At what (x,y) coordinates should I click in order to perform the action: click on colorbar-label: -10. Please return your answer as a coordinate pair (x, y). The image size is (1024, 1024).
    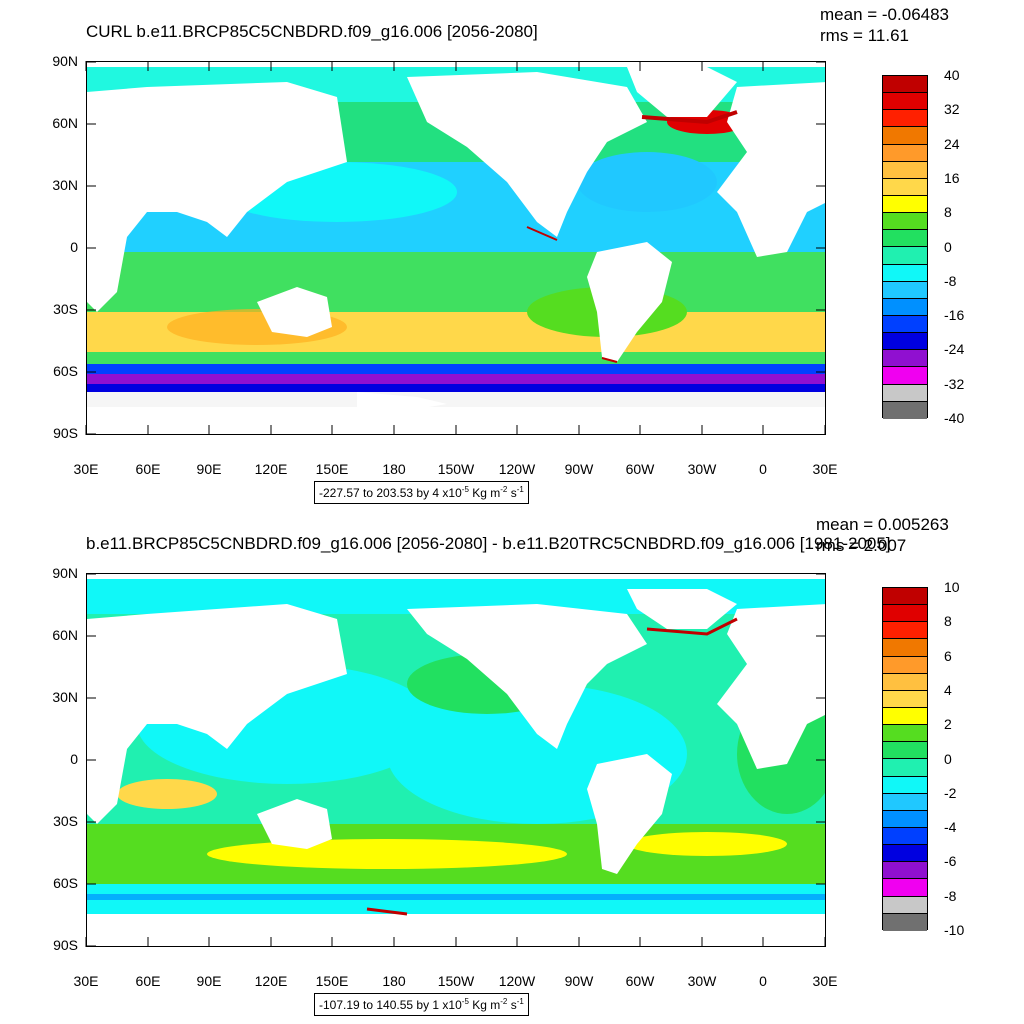
    Looking at the image, I should click on (954, 930).